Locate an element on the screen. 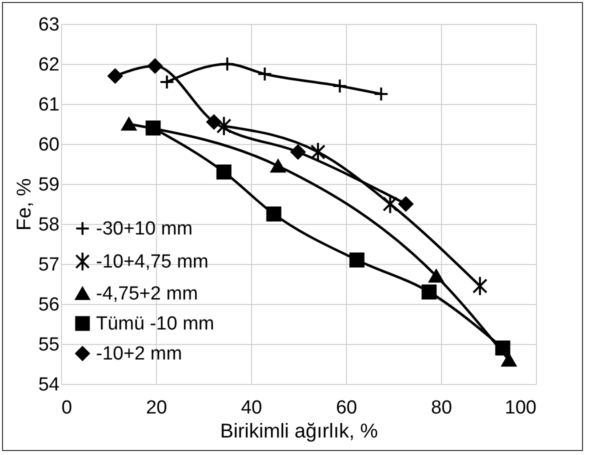 The height and width of the screenshot is (455, 589). legend-label: Tümü -10 mm is located at coordinates (155, 324).